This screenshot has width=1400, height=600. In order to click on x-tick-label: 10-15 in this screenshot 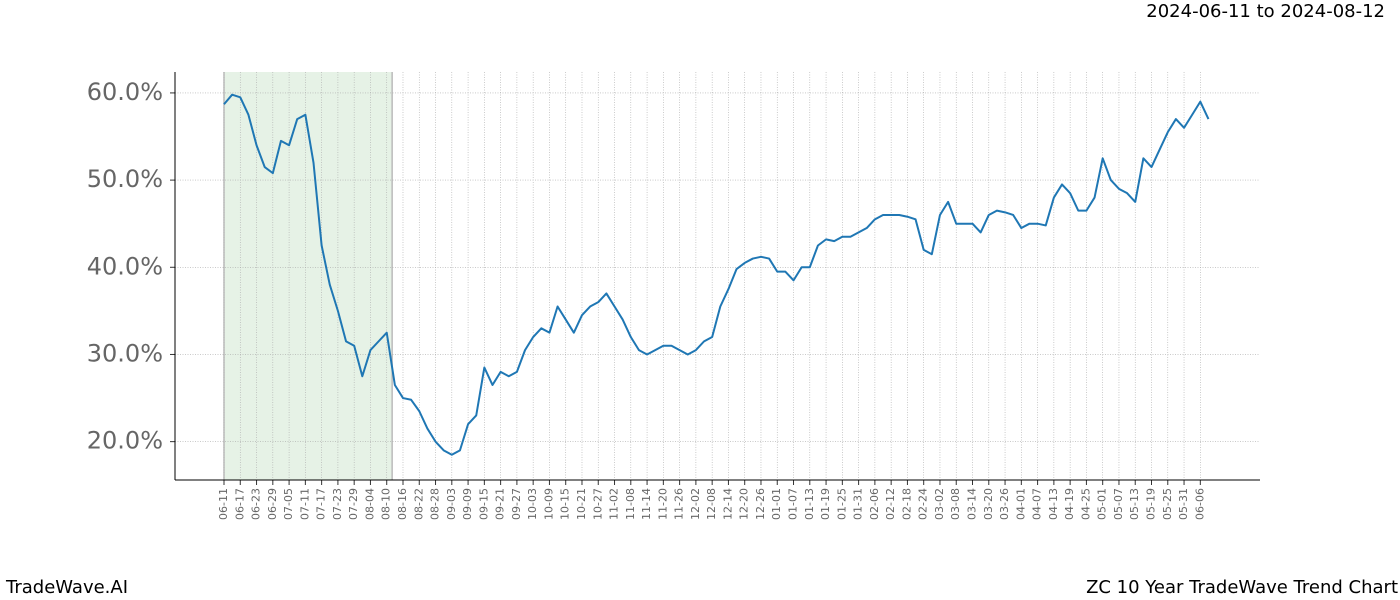, I will do `click(565, 504)`.